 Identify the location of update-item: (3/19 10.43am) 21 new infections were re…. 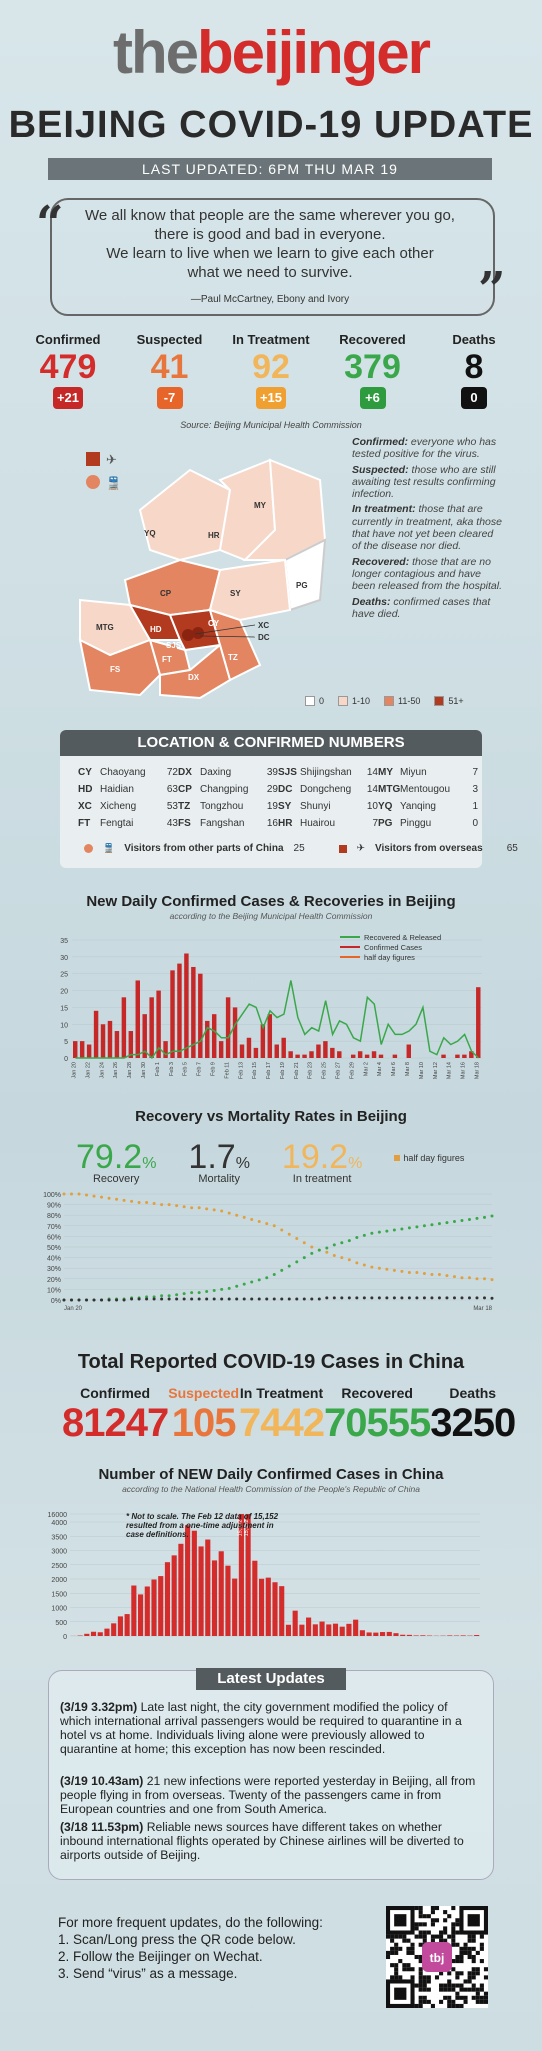
(268, 1795).